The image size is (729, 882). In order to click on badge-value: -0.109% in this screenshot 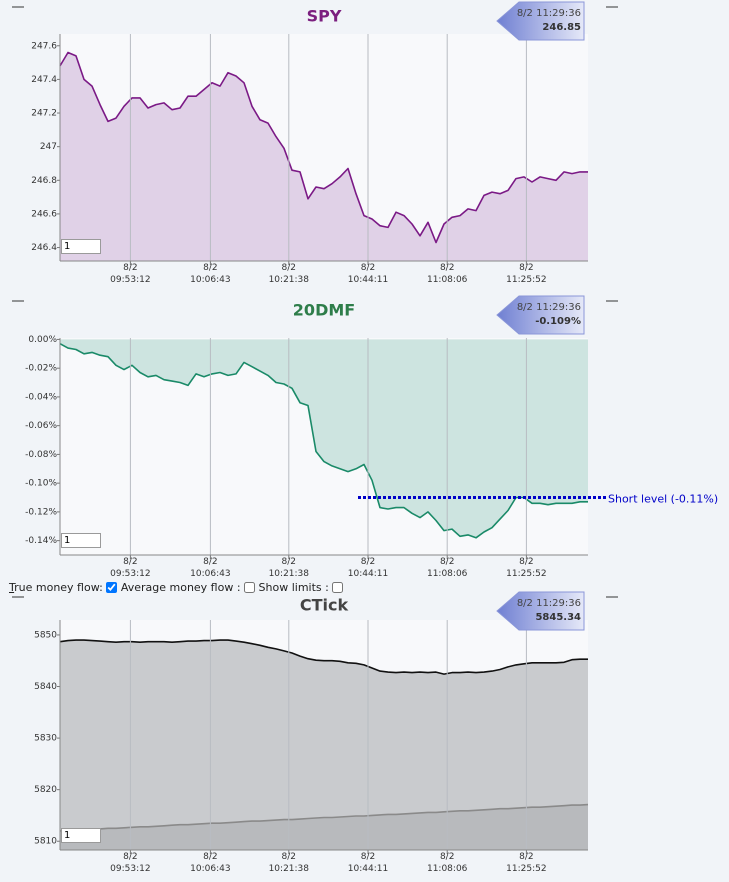, I will do `click(558, 321)`.